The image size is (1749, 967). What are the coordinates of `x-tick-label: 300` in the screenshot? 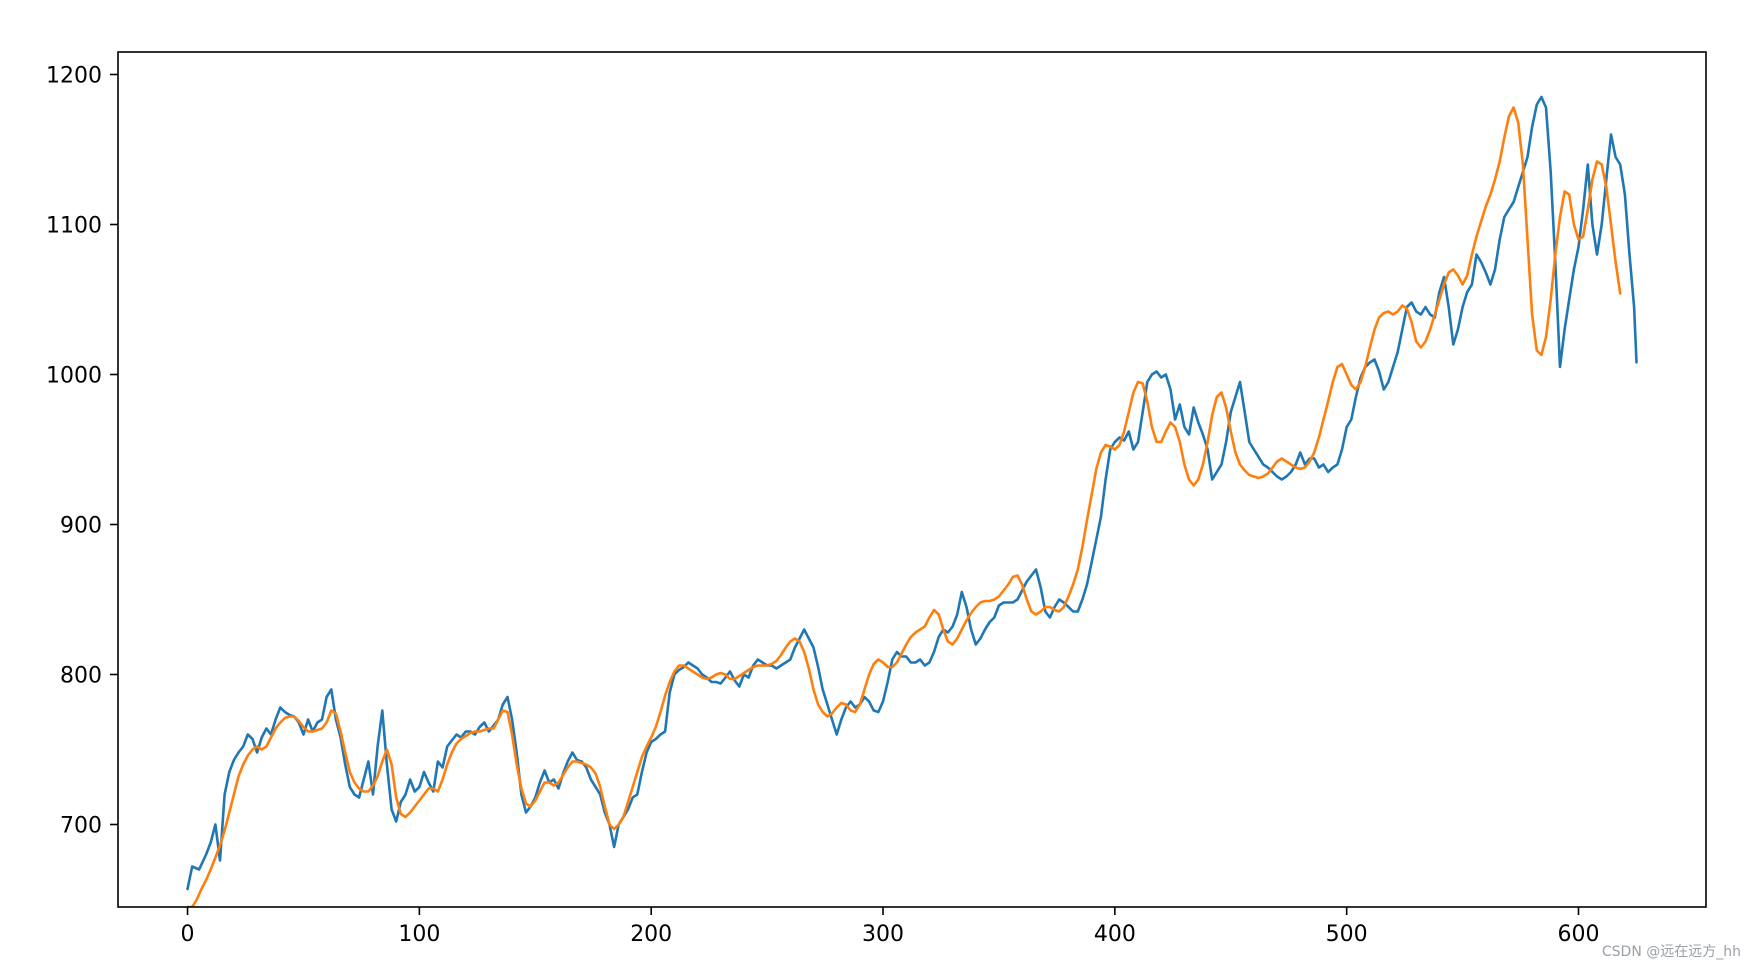 It's located at (883, 934).